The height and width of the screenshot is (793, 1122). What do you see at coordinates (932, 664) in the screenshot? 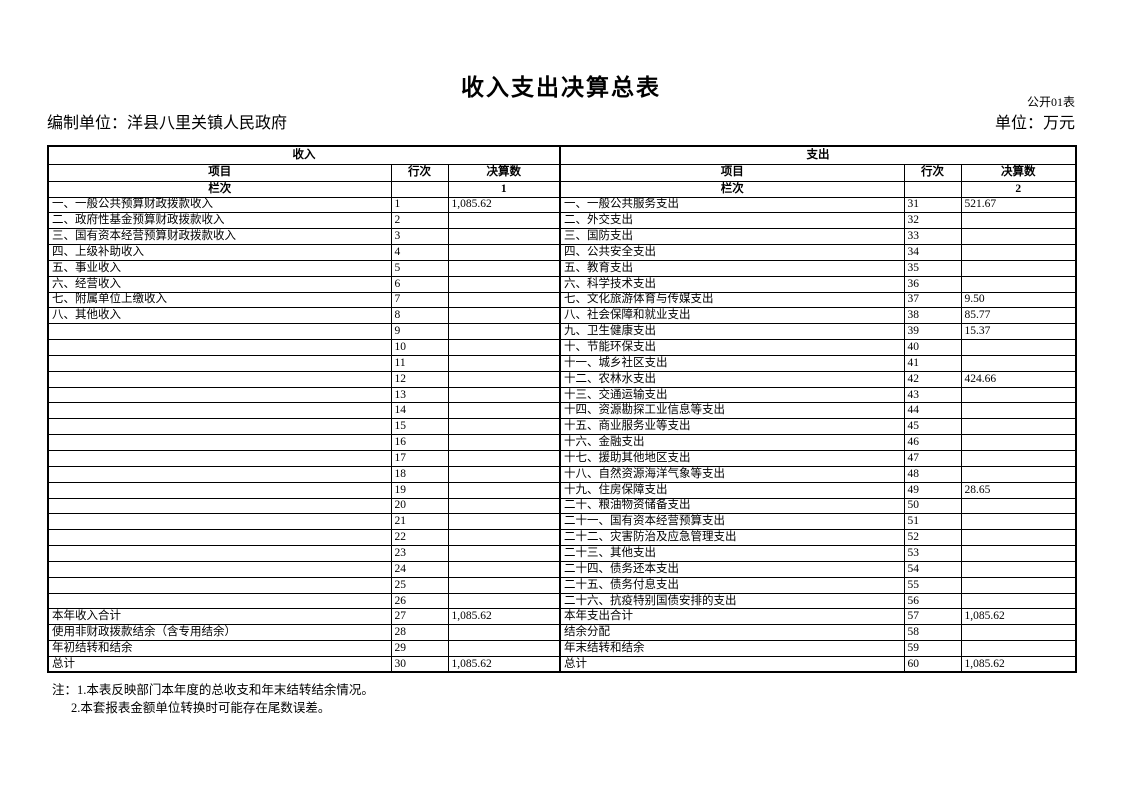
I see `expense-line-cell: 60` at bounding box center [932, 664].